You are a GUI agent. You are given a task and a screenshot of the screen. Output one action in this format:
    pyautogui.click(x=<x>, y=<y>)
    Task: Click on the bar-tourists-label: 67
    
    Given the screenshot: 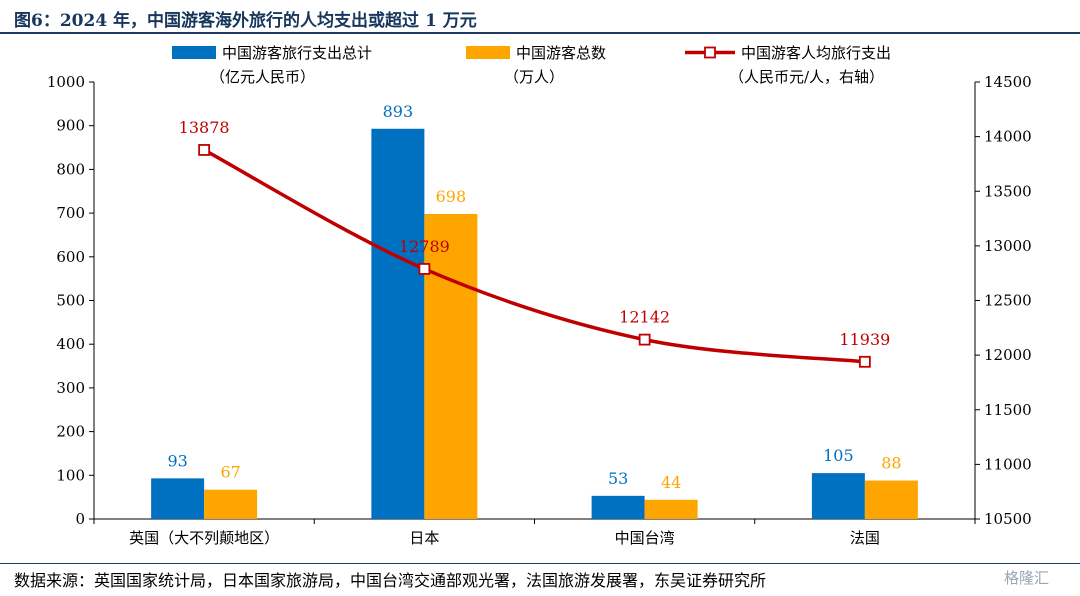 What is the action you would take?
    pyautogui.click(x=230, y=472)
    